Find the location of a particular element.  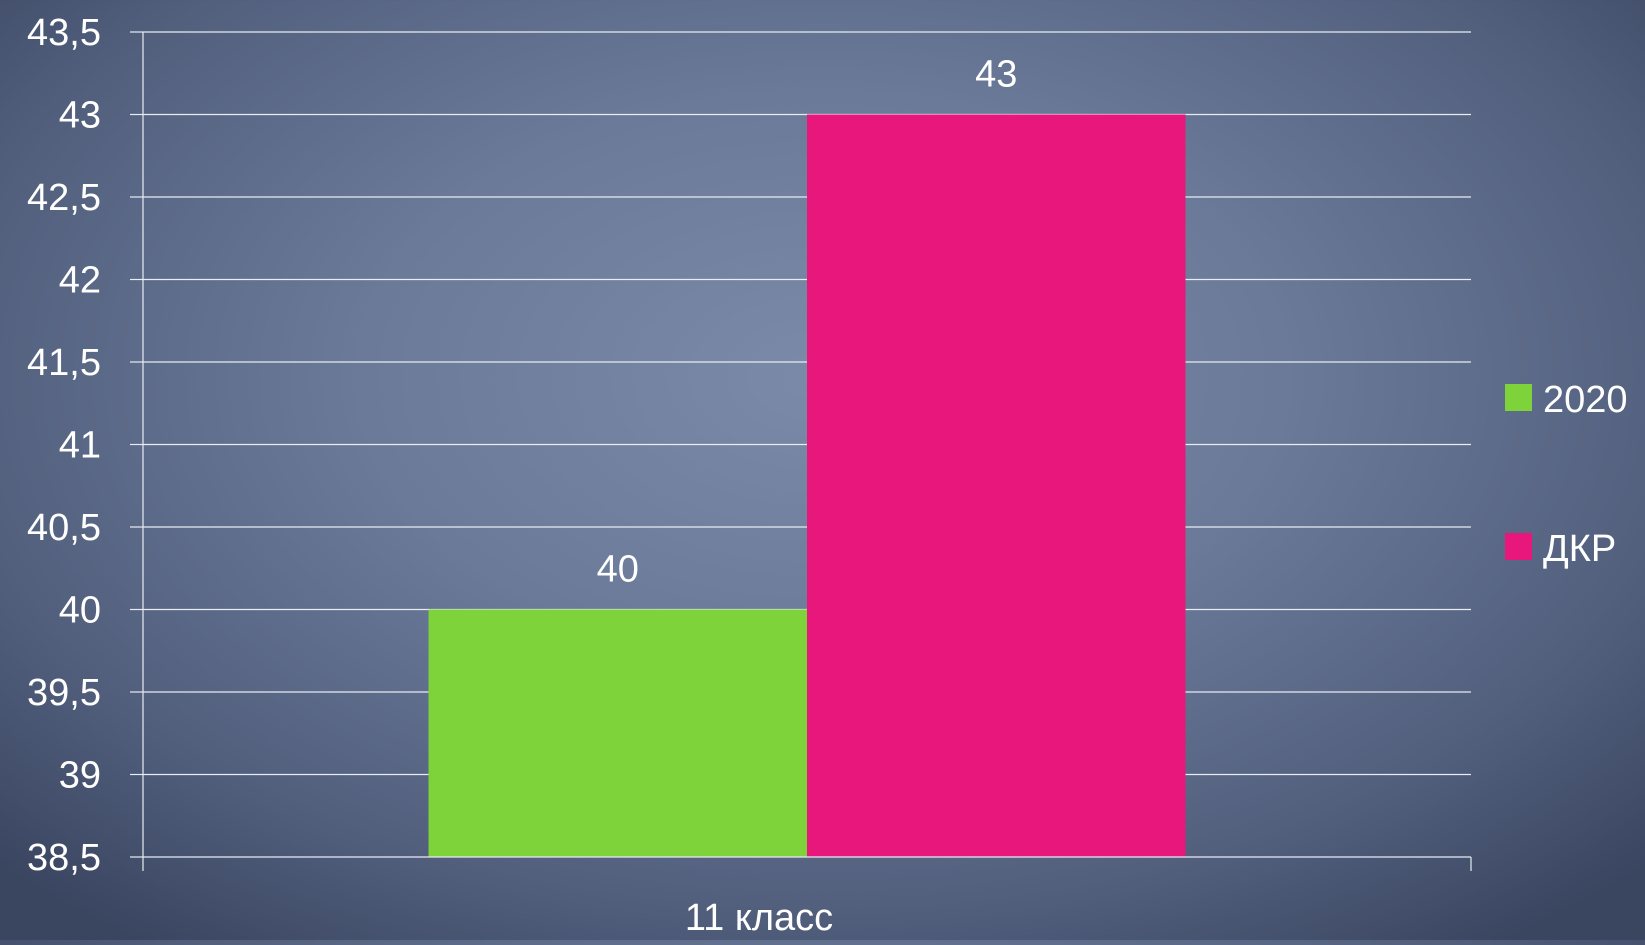

y-tick-label: 42,5 is located at coordinates (64, 198).